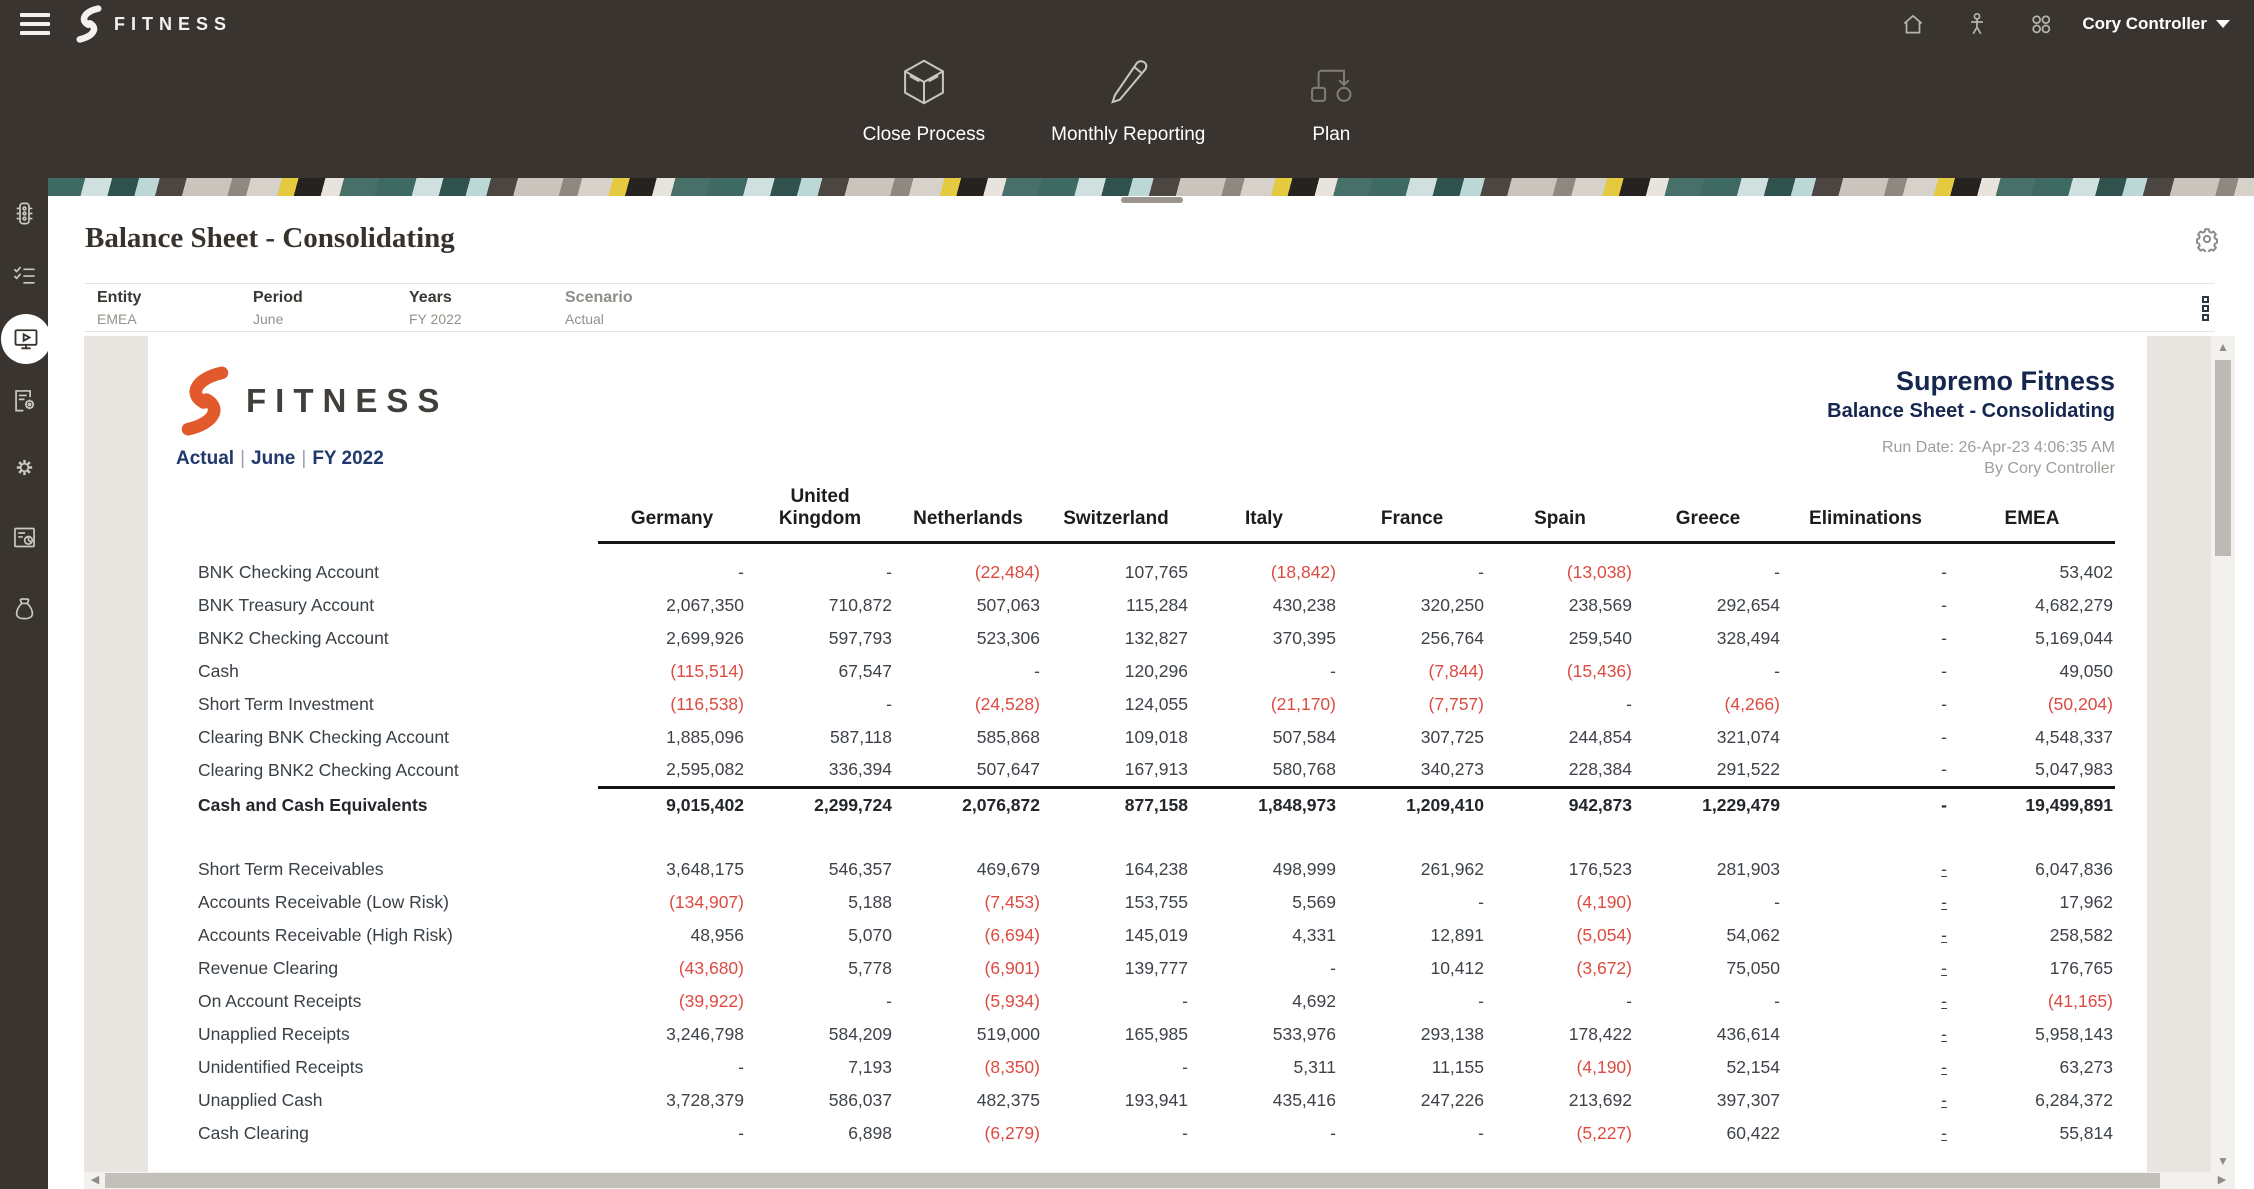 The width and height of the screenshot is (2254, 1189). What do you see at coordinates (1457, 1067) in the screenshot?
I see `cell: 11,155` at bounding box center [1457, 1067].